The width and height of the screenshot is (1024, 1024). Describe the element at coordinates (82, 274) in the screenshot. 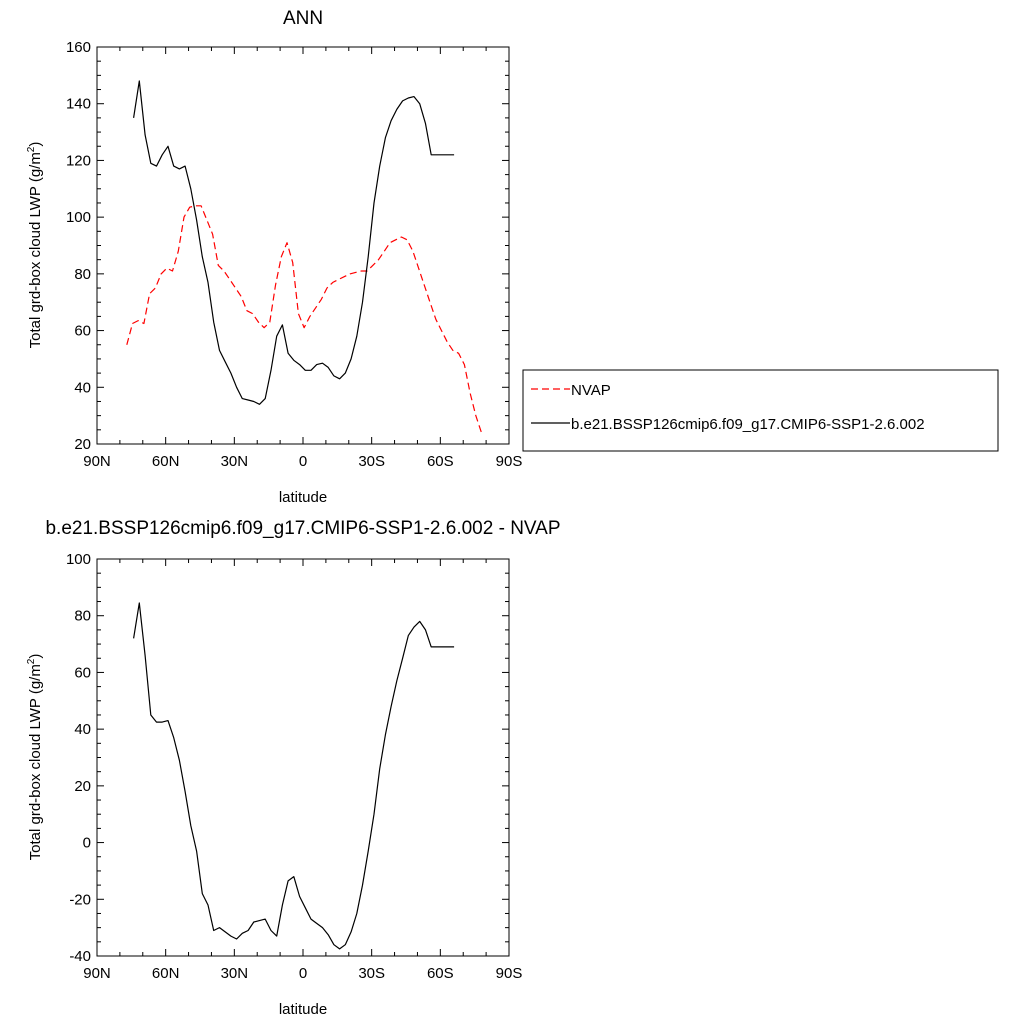

I see `top-y-tick-label: 80` at that location.